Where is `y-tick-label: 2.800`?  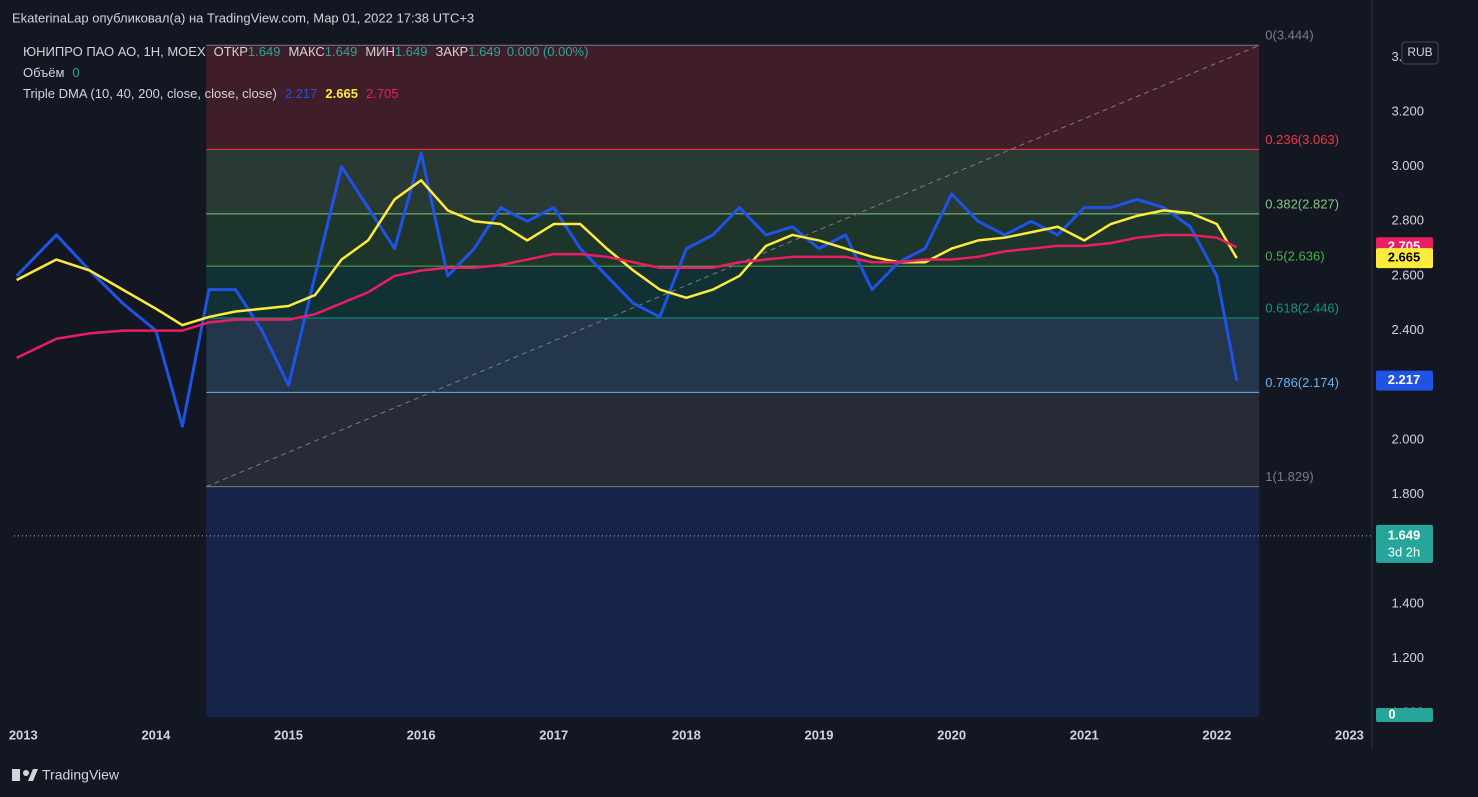
y-tick-label: 2.800 is located at coordinates (1407, 220).